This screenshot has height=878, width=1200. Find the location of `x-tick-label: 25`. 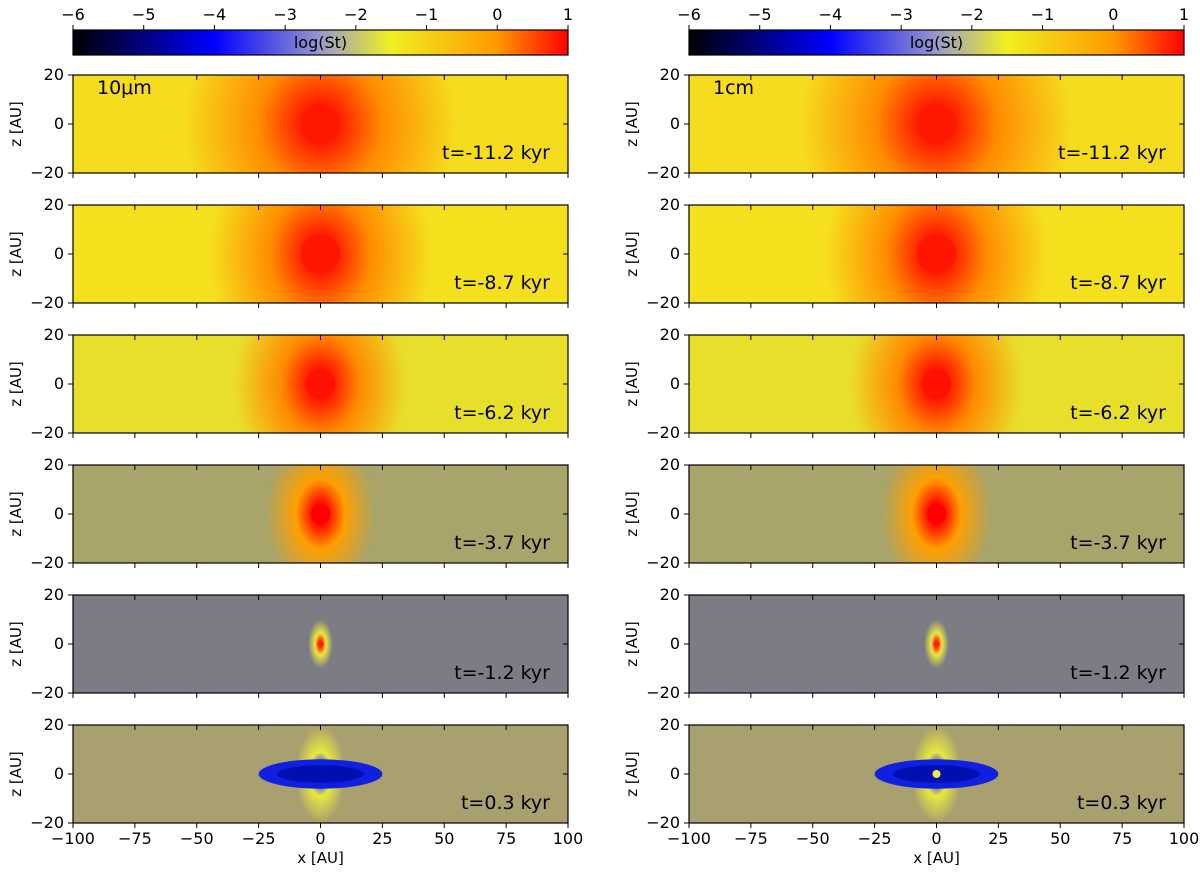

x-tick-label: 25 is located at coordinates (382, 838).